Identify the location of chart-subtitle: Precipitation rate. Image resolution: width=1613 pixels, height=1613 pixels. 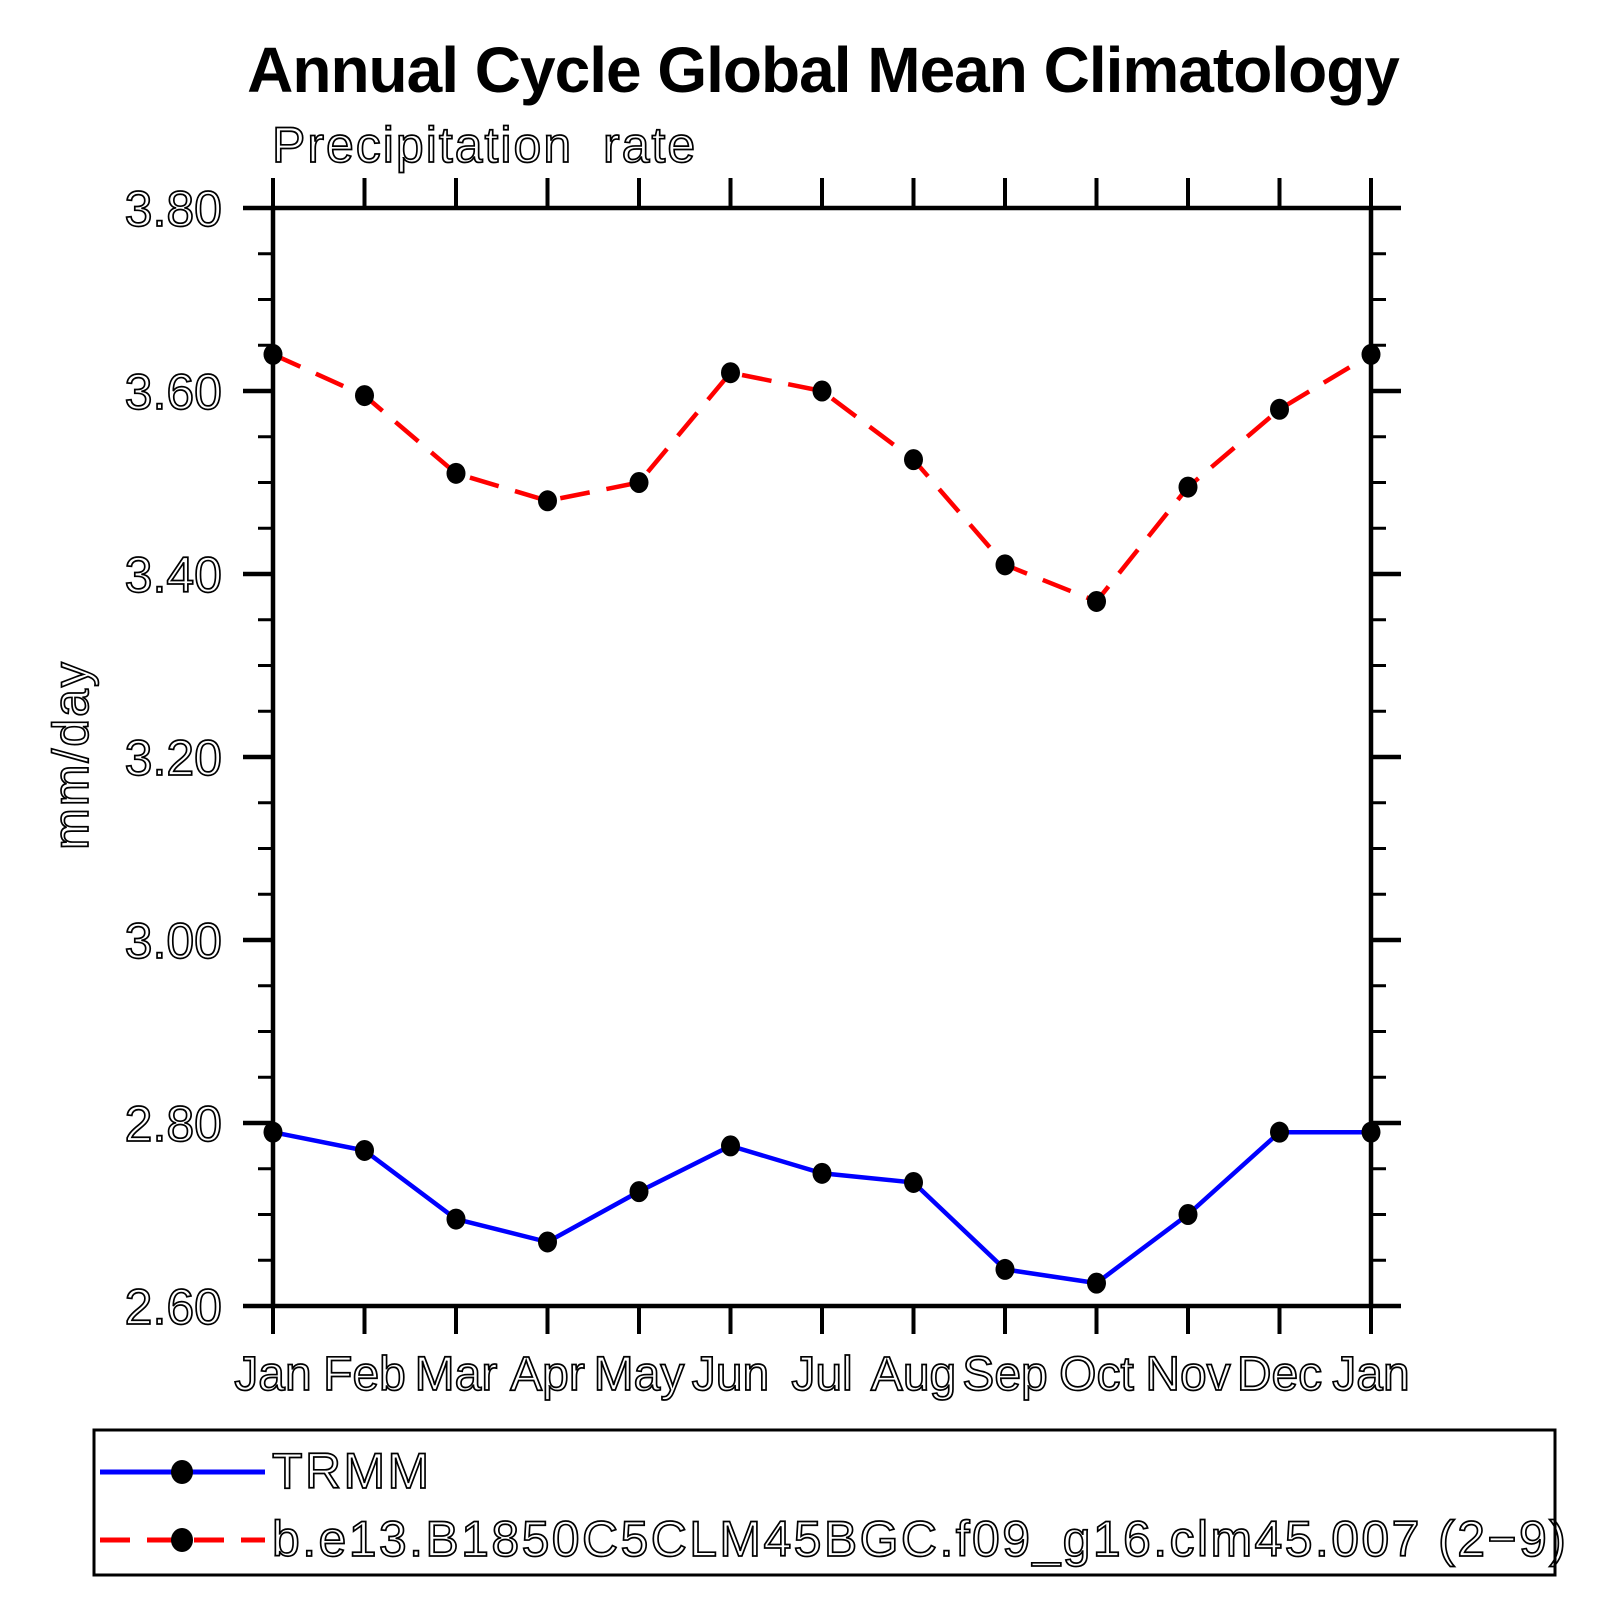
(484, 145).